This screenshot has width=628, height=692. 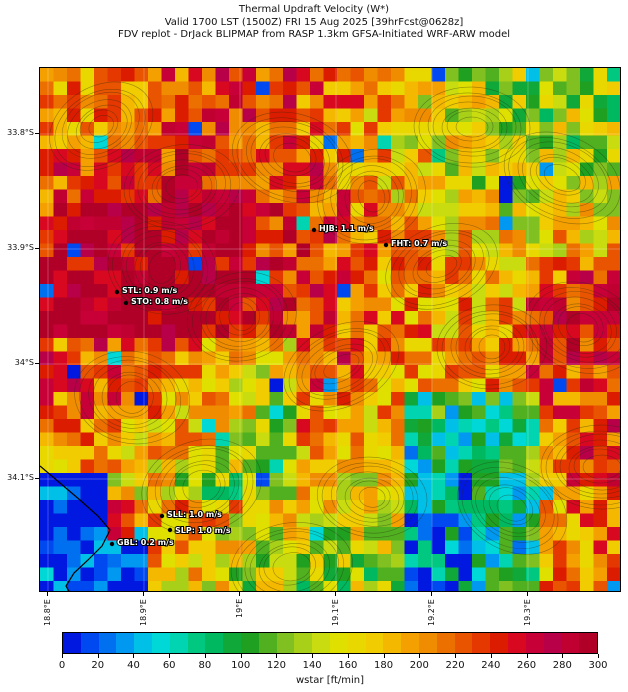 What do you see at coordinates (146, 290) in the screenshot?
I see `station-stl: STL: 0.9 m/s` at bounding box center [146, 290].